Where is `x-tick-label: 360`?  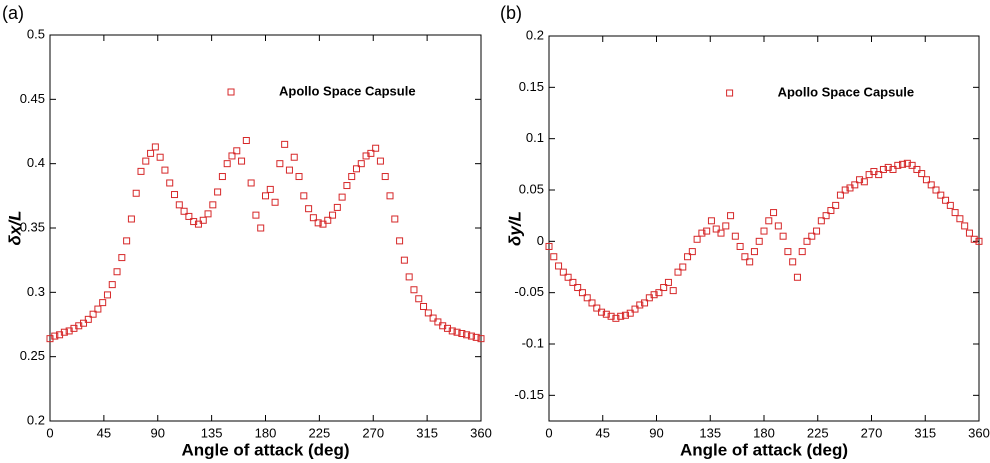
x-tick-label: 360 is located at coordinates (979, 432).